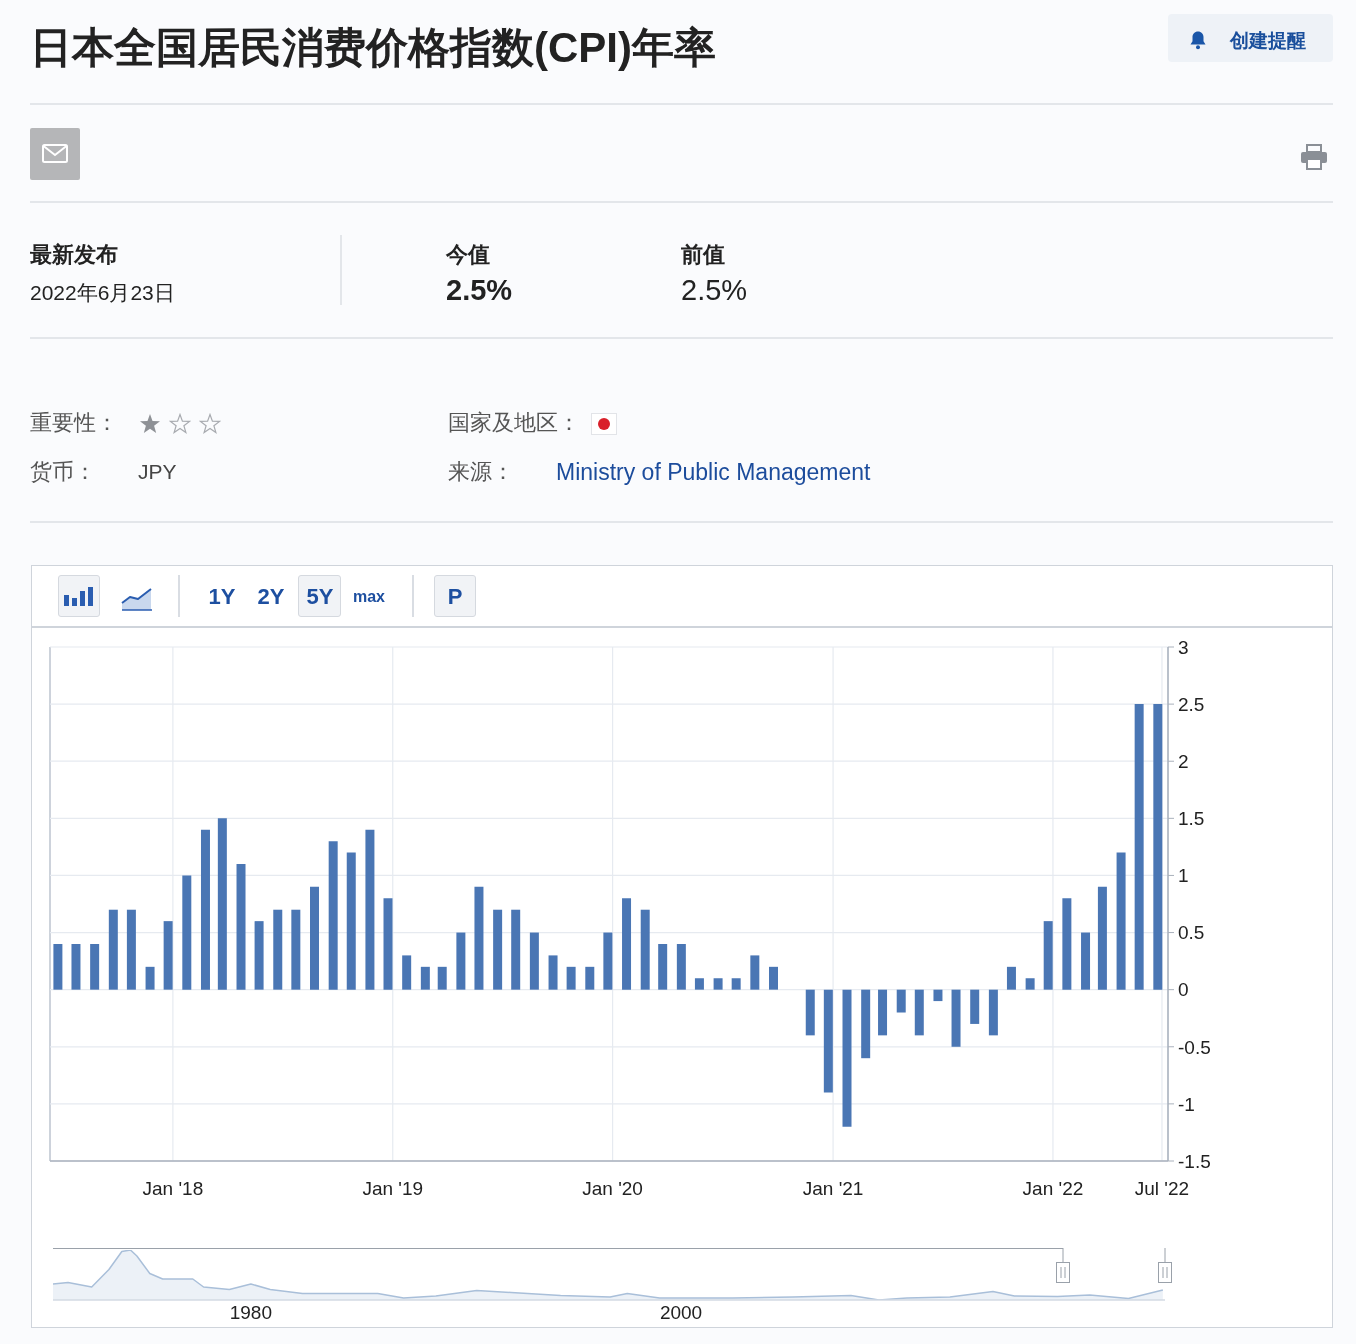 Image resolution: width=1356 pixels, height=1344 pixels. What do you see at coordinates (612, 1189) in the screenshot?
I see `x-tick-label: Jan '20` at bounding box center [612, 1189].